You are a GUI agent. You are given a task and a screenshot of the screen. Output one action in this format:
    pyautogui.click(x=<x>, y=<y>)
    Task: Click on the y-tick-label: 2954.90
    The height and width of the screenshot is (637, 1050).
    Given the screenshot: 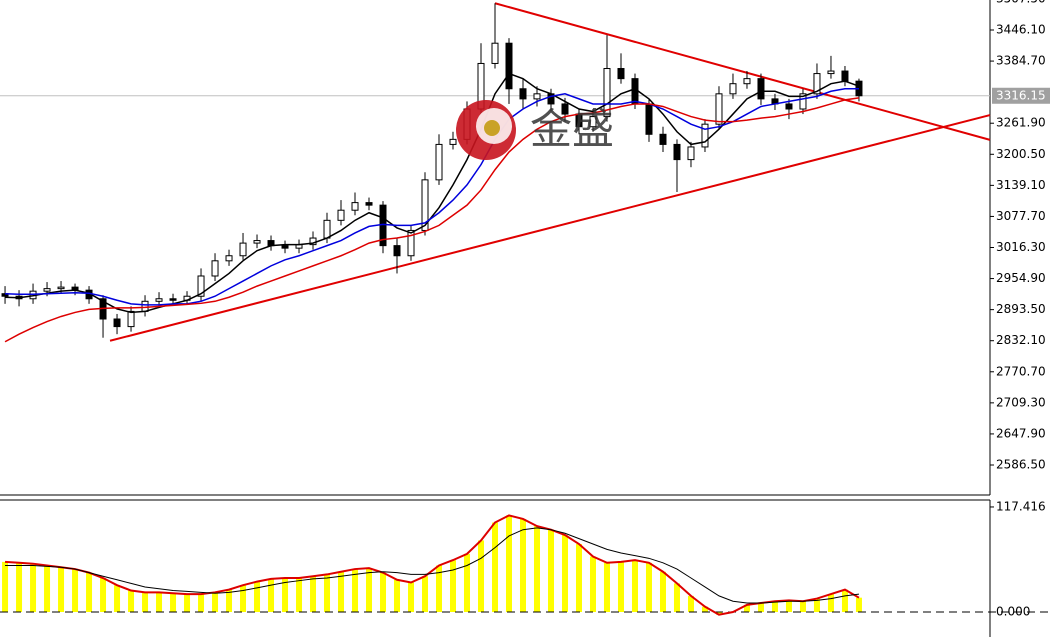 What is the action you would take?
    pyautogui.click(x=1021, y=278)
    